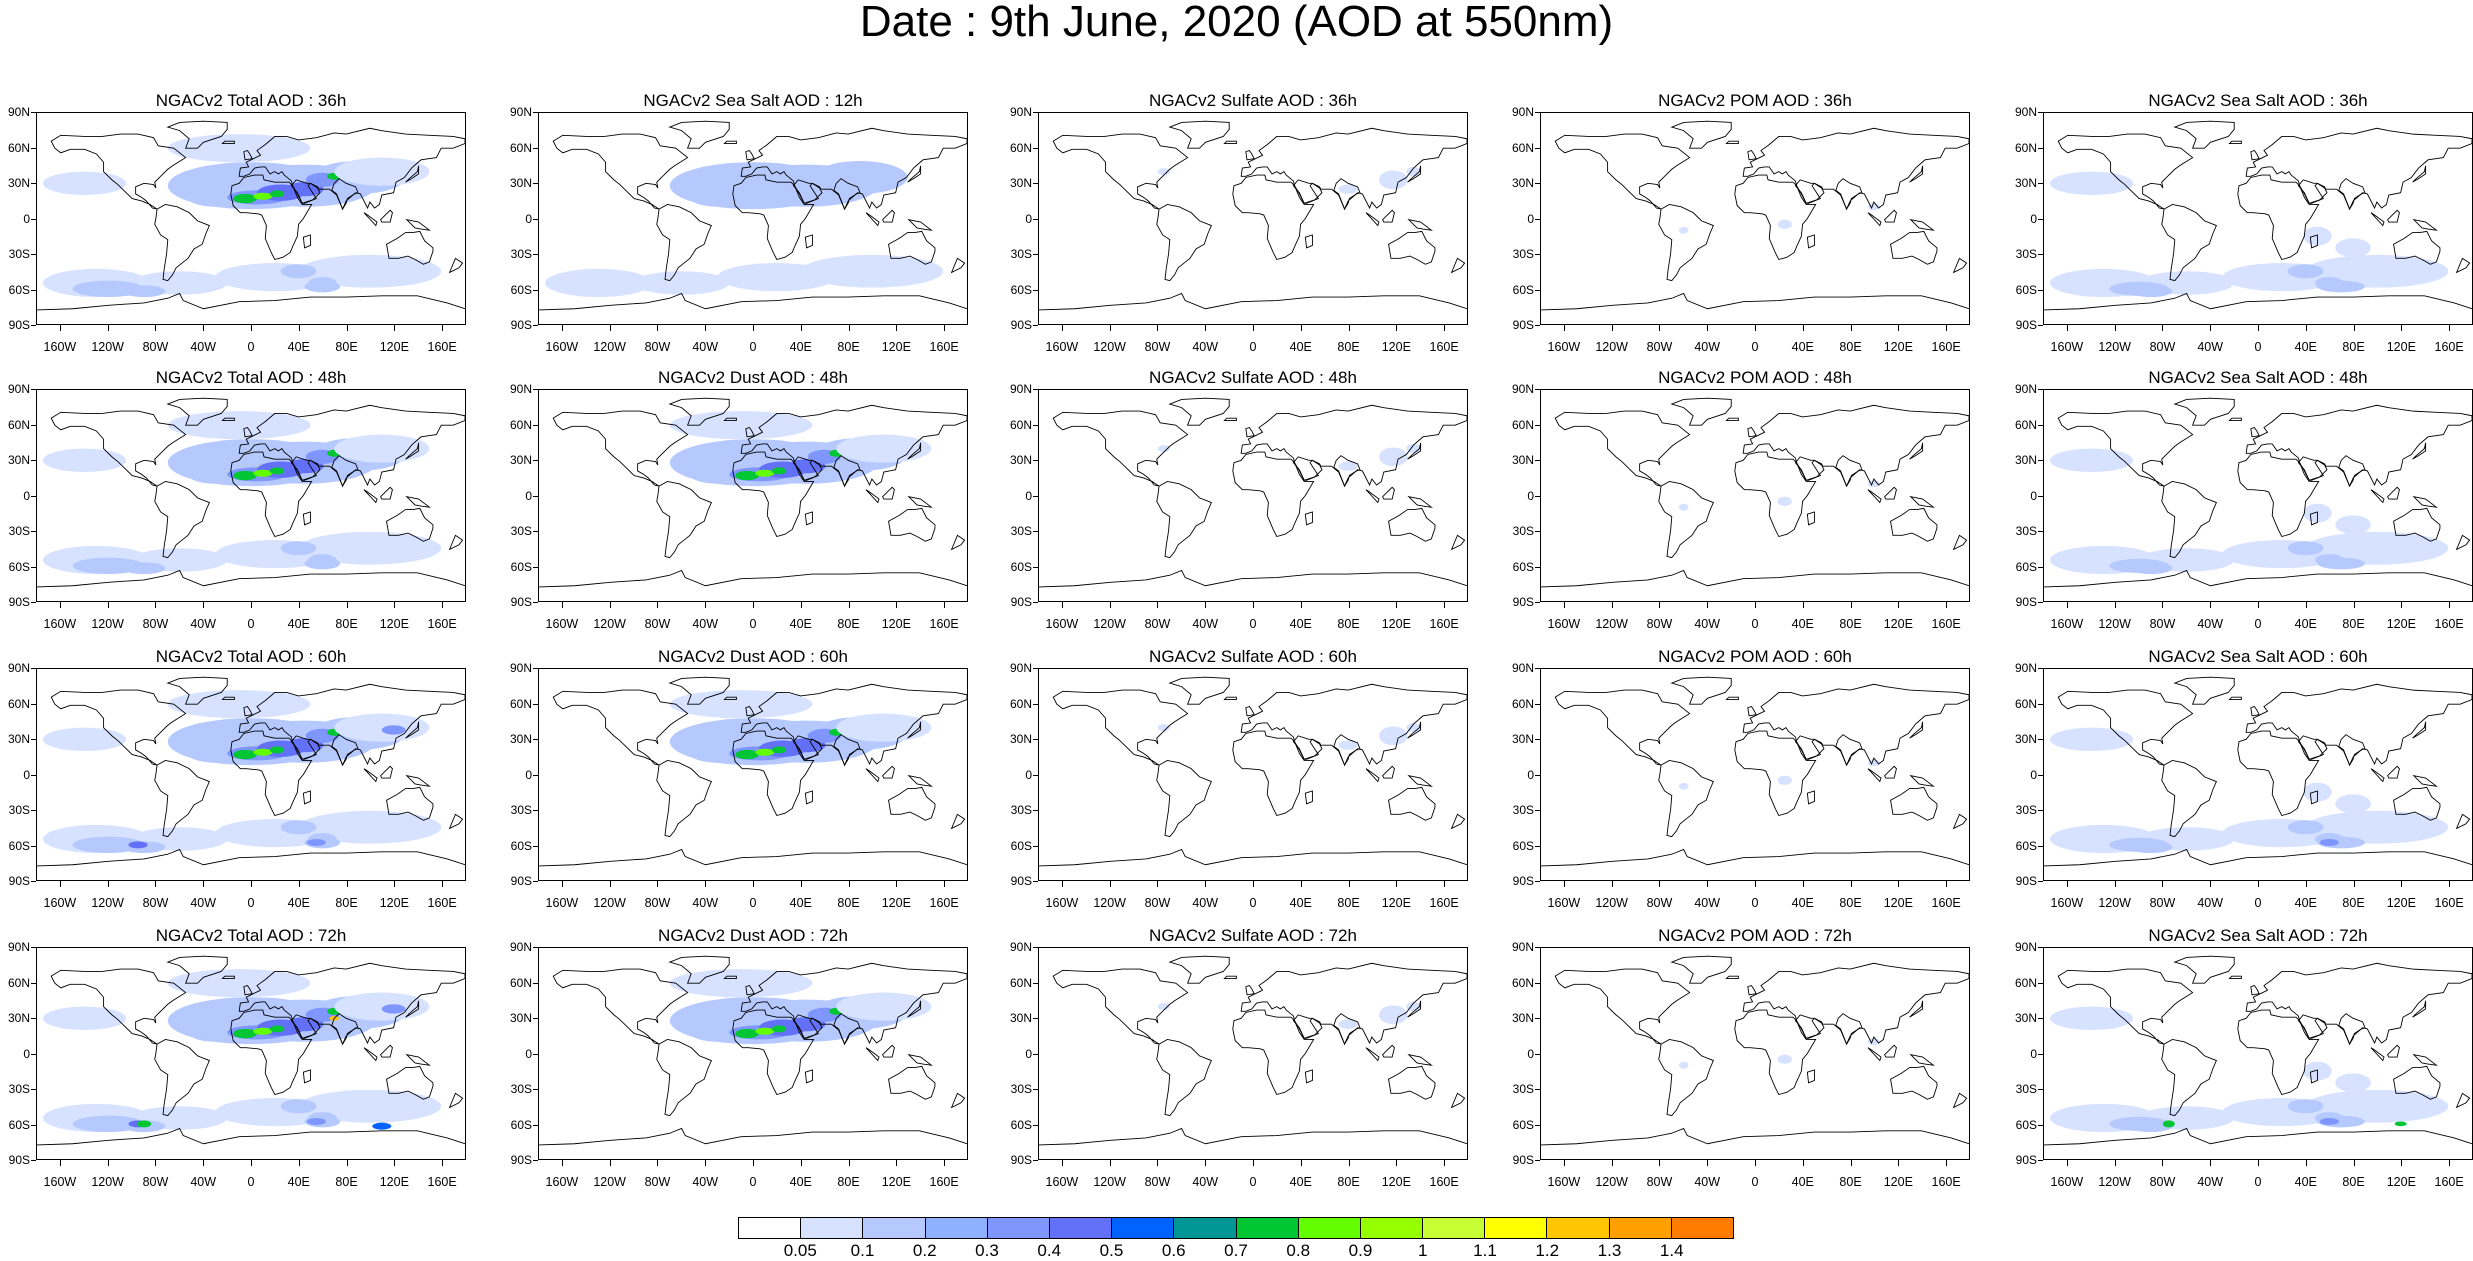  Describe the element at coordinates (1946, 903) in the screenshot. I see `longitude-label: 160E` at that location.